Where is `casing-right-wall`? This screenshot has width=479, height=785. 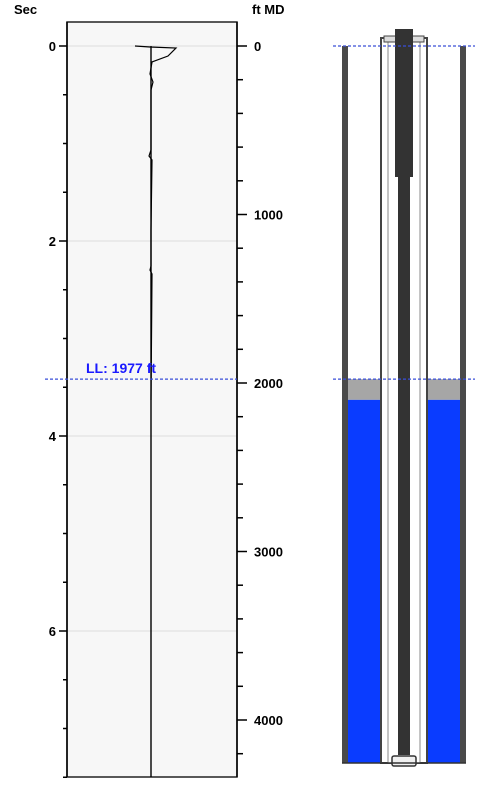
casing-right-wall is located at coordinates (463, 404).